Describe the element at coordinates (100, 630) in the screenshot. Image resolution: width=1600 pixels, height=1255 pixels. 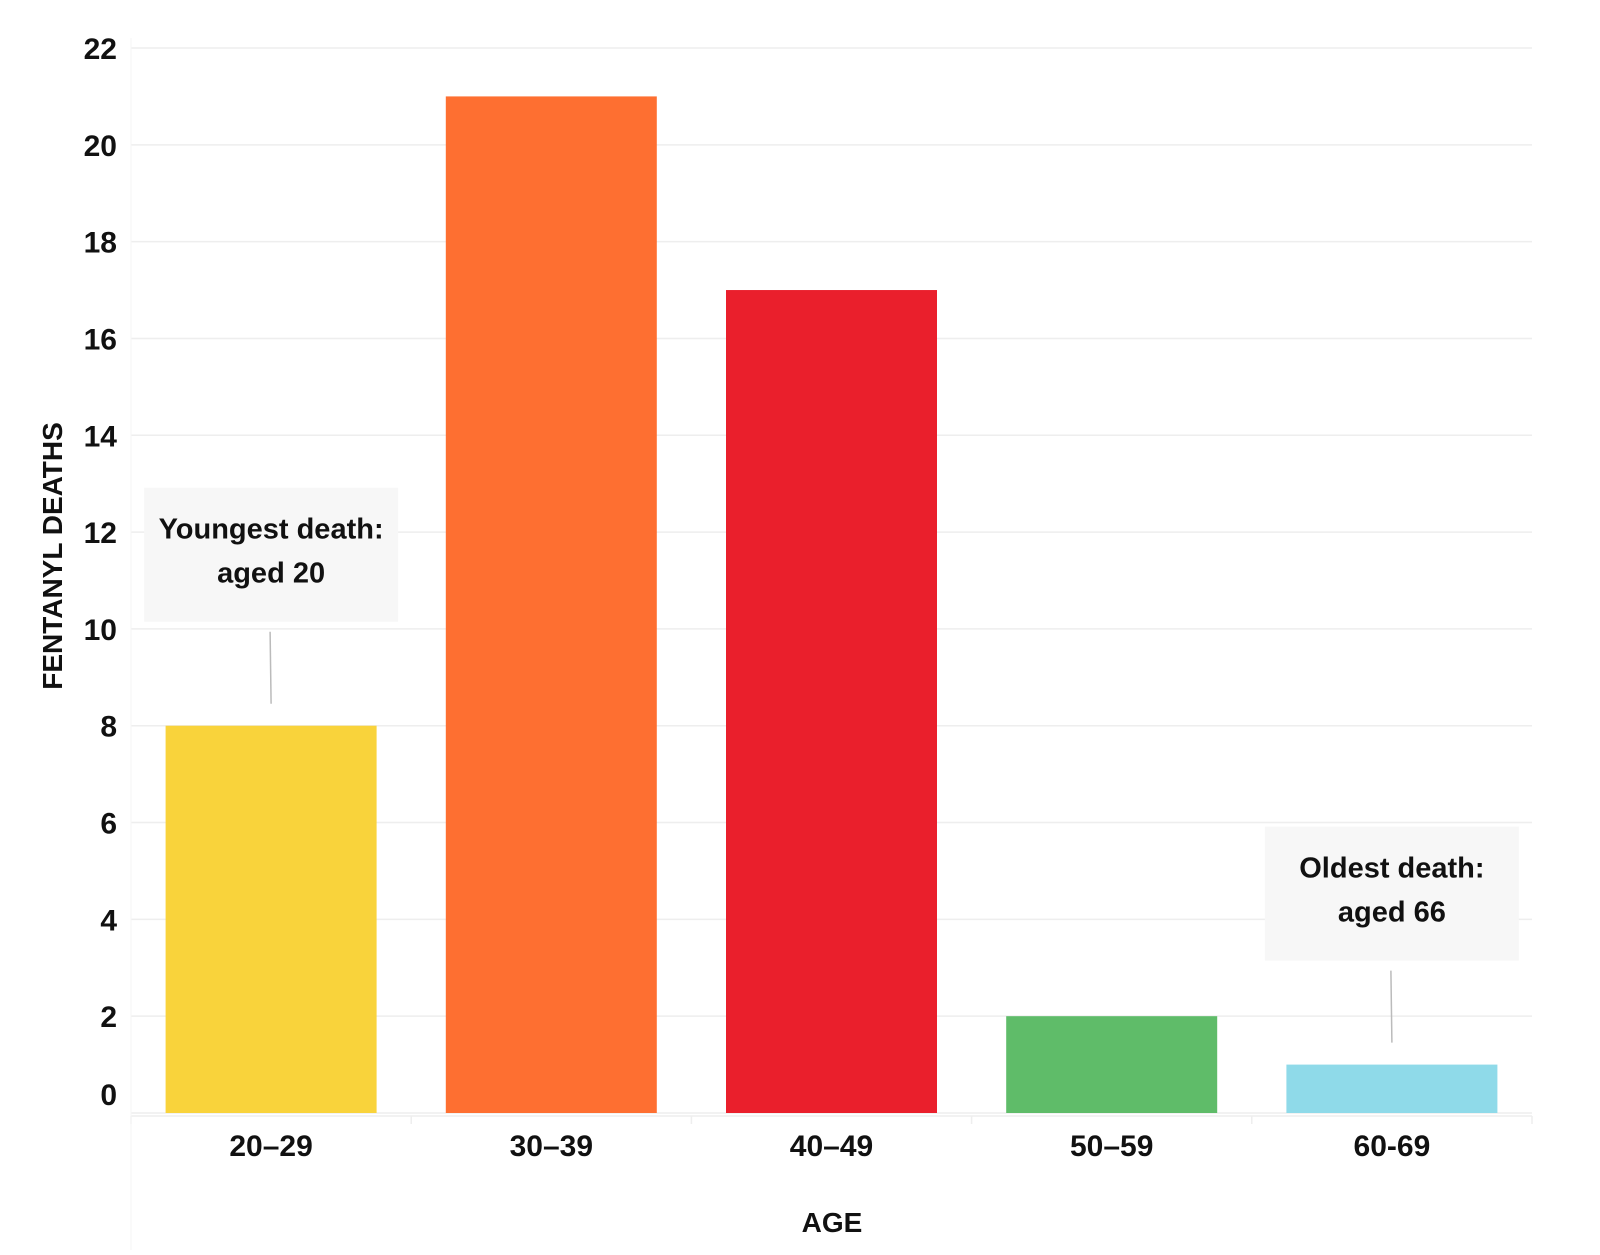
I see `y-tick-label: 10` at that location.